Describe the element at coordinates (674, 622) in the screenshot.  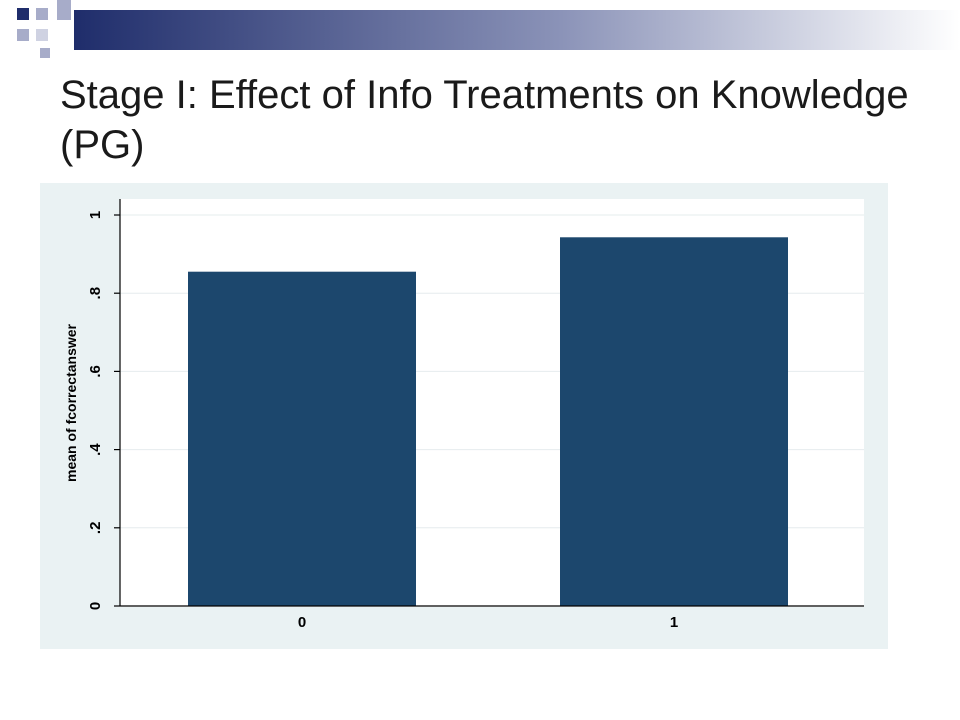
I see `x-tick-label: 1` at that location.